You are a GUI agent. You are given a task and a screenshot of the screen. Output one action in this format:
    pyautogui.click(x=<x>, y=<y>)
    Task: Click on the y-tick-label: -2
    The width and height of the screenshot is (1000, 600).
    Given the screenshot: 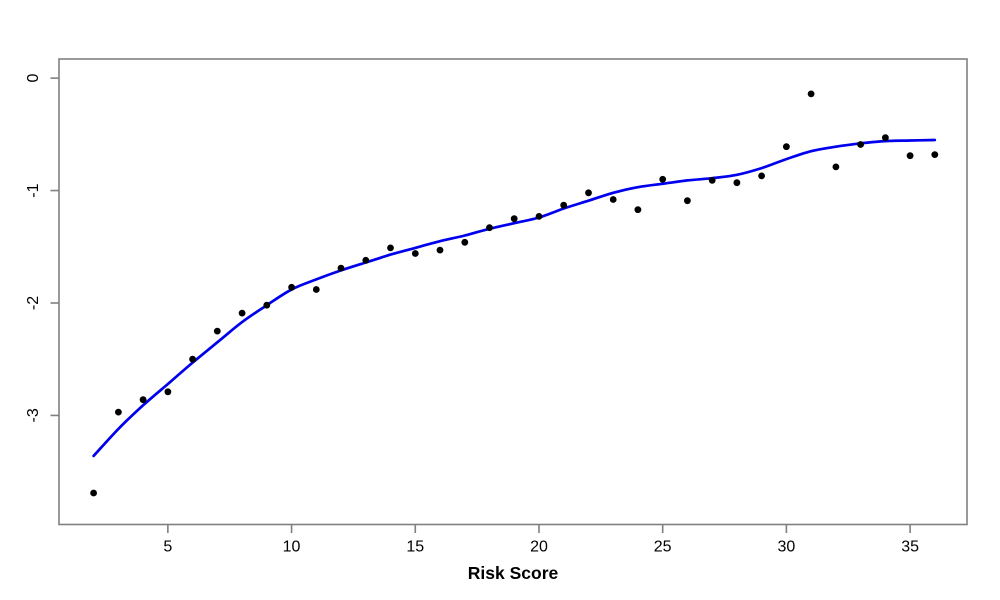 What is the action you would take?
    pyautogui.click(x=33, y=303)
    